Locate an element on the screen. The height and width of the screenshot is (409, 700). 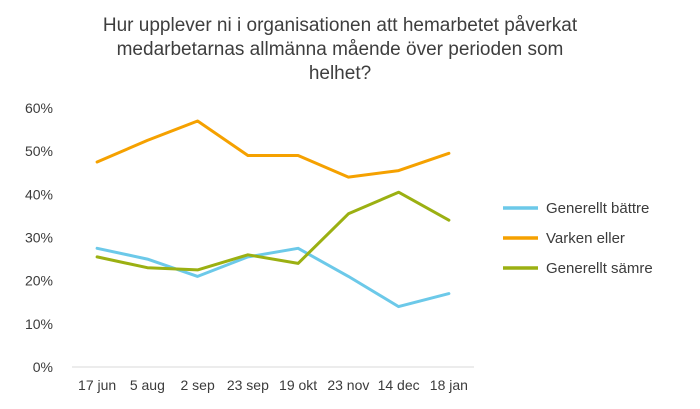
x-tick-label: 2 sep is located at coordinates (198, 385).